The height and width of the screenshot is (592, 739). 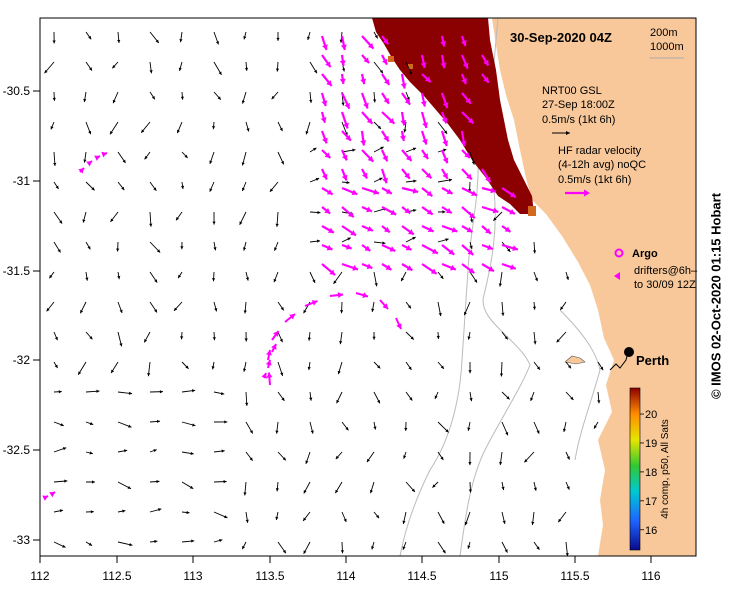 I want to click on radar-legend-line1: HF radar velocity, so click(x=600, y=151).